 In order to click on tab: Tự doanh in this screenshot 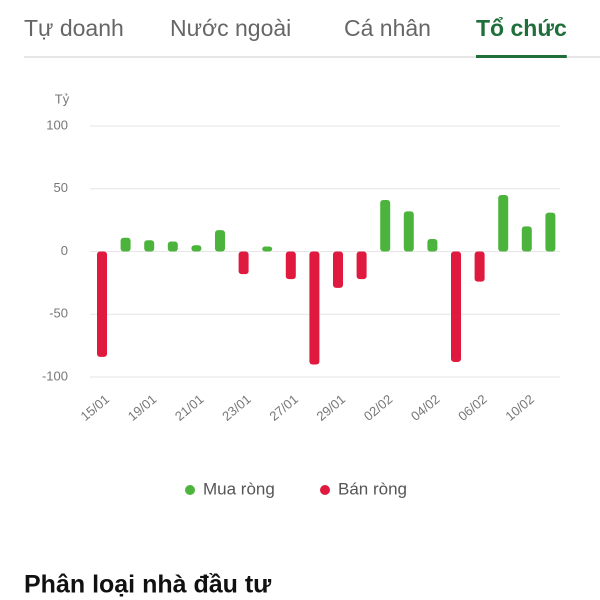, I will do `click(74, 28)`.